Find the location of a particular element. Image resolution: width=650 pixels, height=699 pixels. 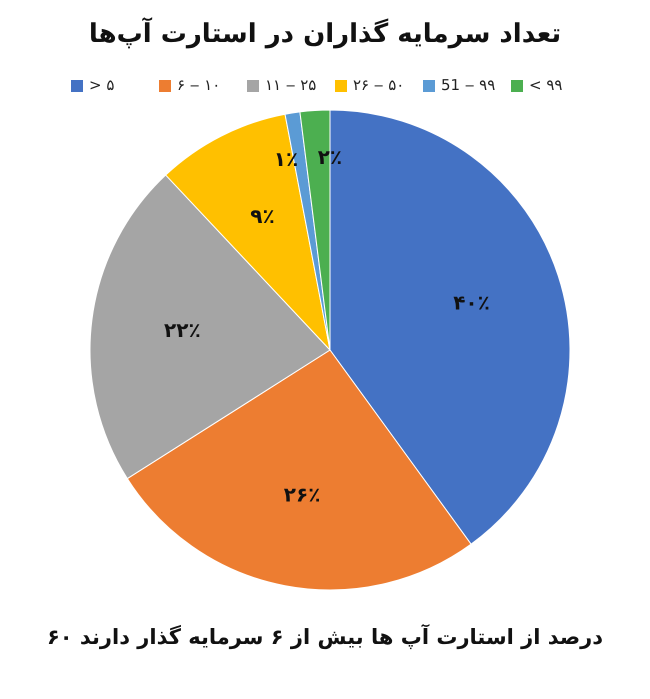

legend-label: ۱۱ ‒ ۲۵ is located at coordinates (290, 85).